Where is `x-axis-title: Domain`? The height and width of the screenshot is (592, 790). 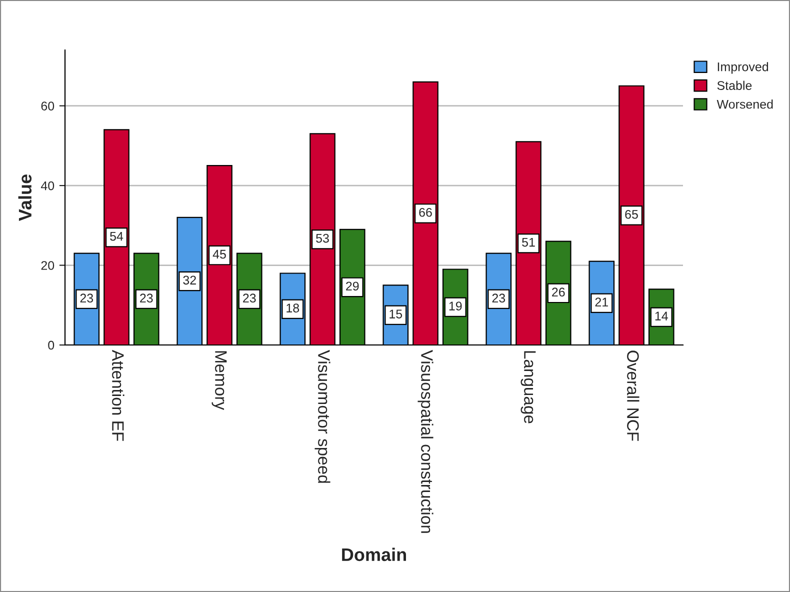
x-axis-title: Domain is located at coordinates (374, 555).